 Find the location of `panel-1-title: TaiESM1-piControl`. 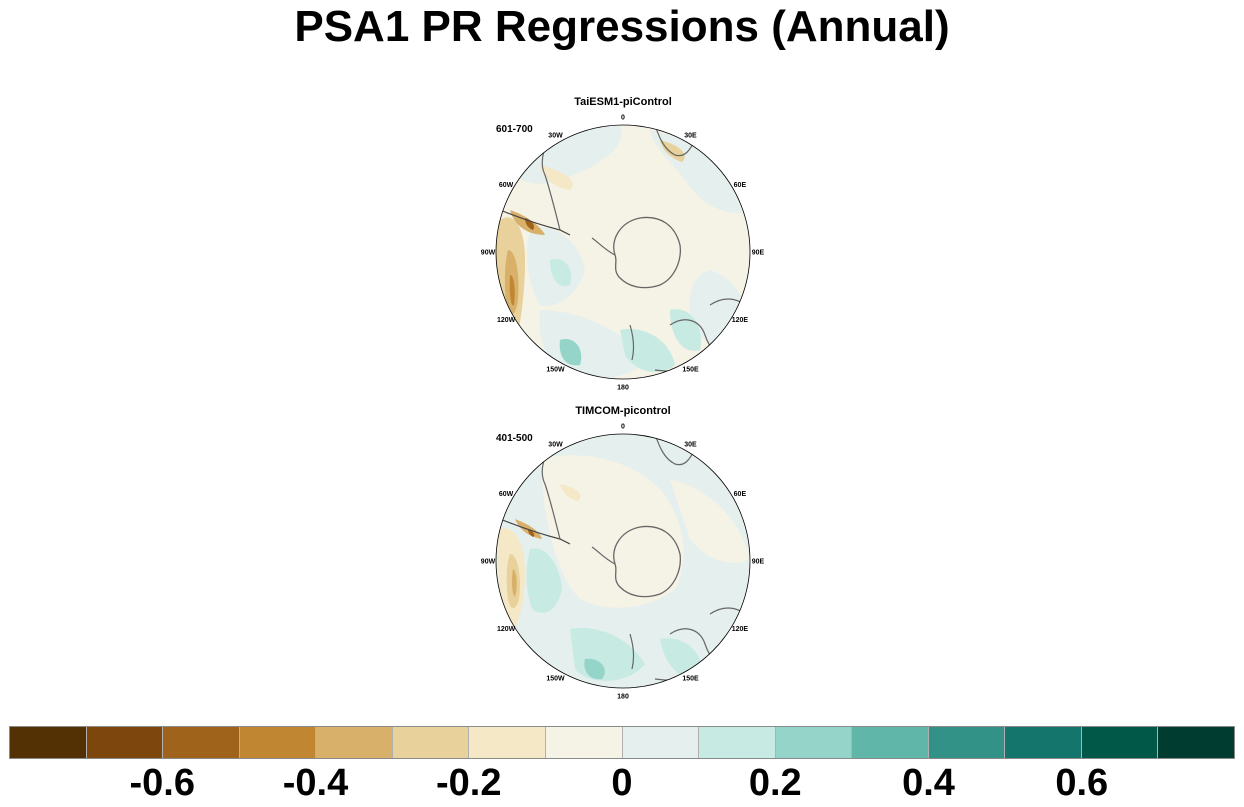

panel-1-title: TaiESM1-piControl is located at coordinates (623, 102).